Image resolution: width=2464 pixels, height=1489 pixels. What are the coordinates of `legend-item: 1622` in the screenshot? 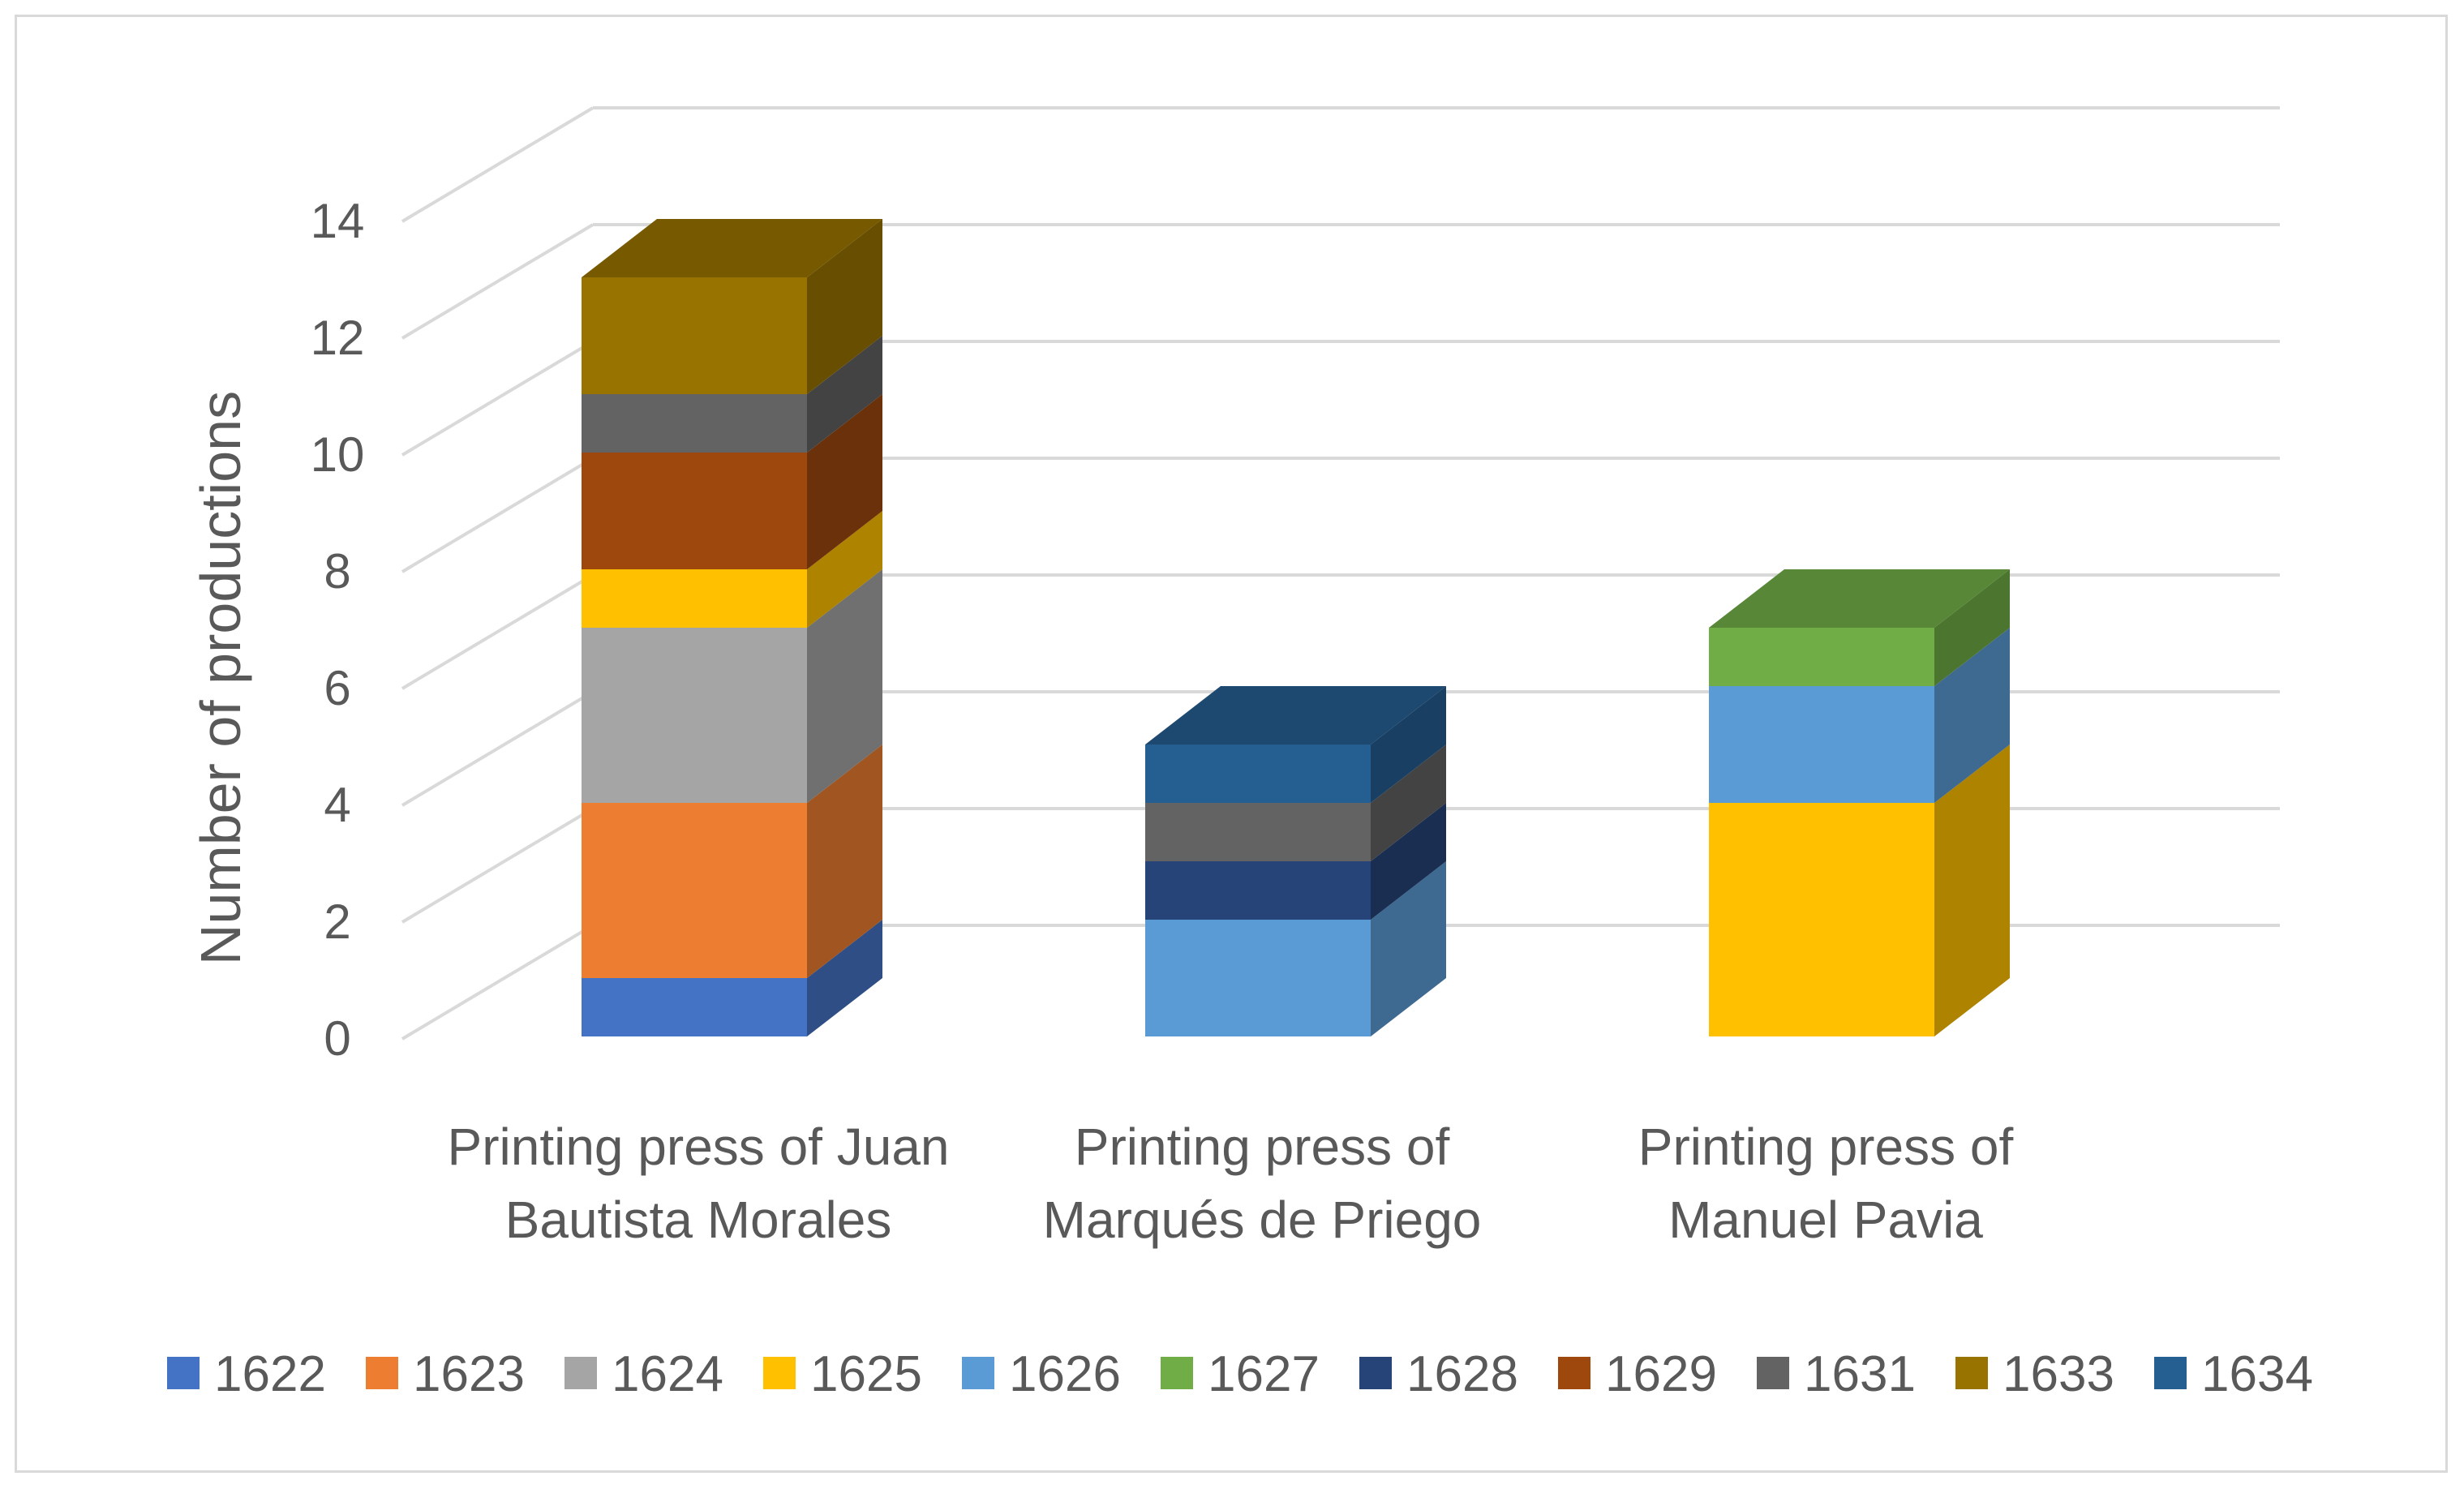 It's located at (246, 1374).